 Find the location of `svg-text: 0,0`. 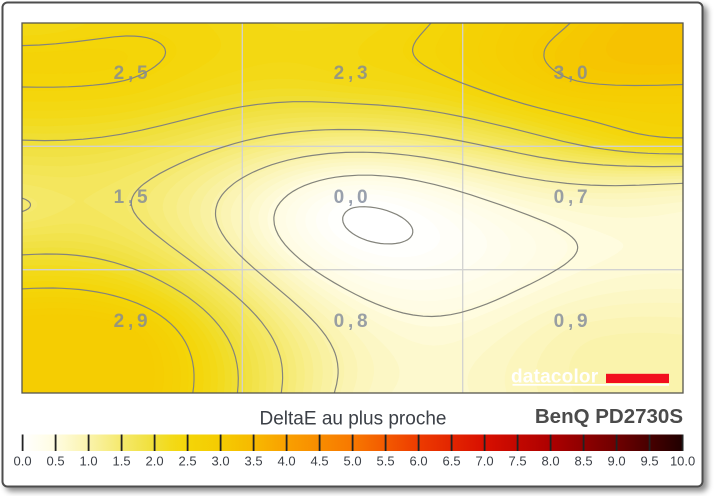

svg-text: 0,0 is located at coordinates (353, 197).